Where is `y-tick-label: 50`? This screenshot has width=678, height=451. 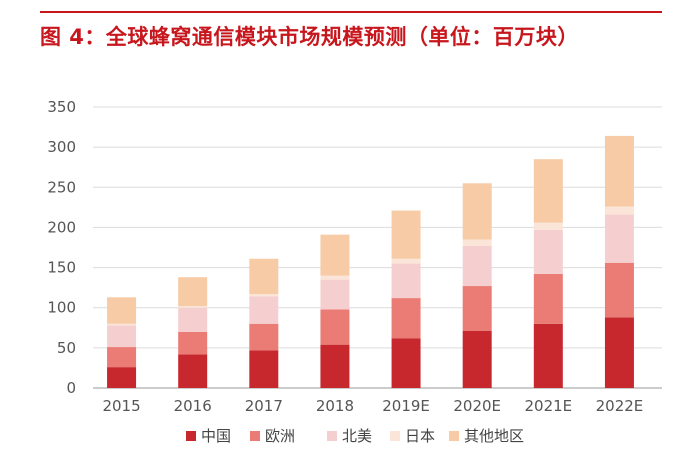 y-tick-label: 50 is located at coordinates (66, 348).